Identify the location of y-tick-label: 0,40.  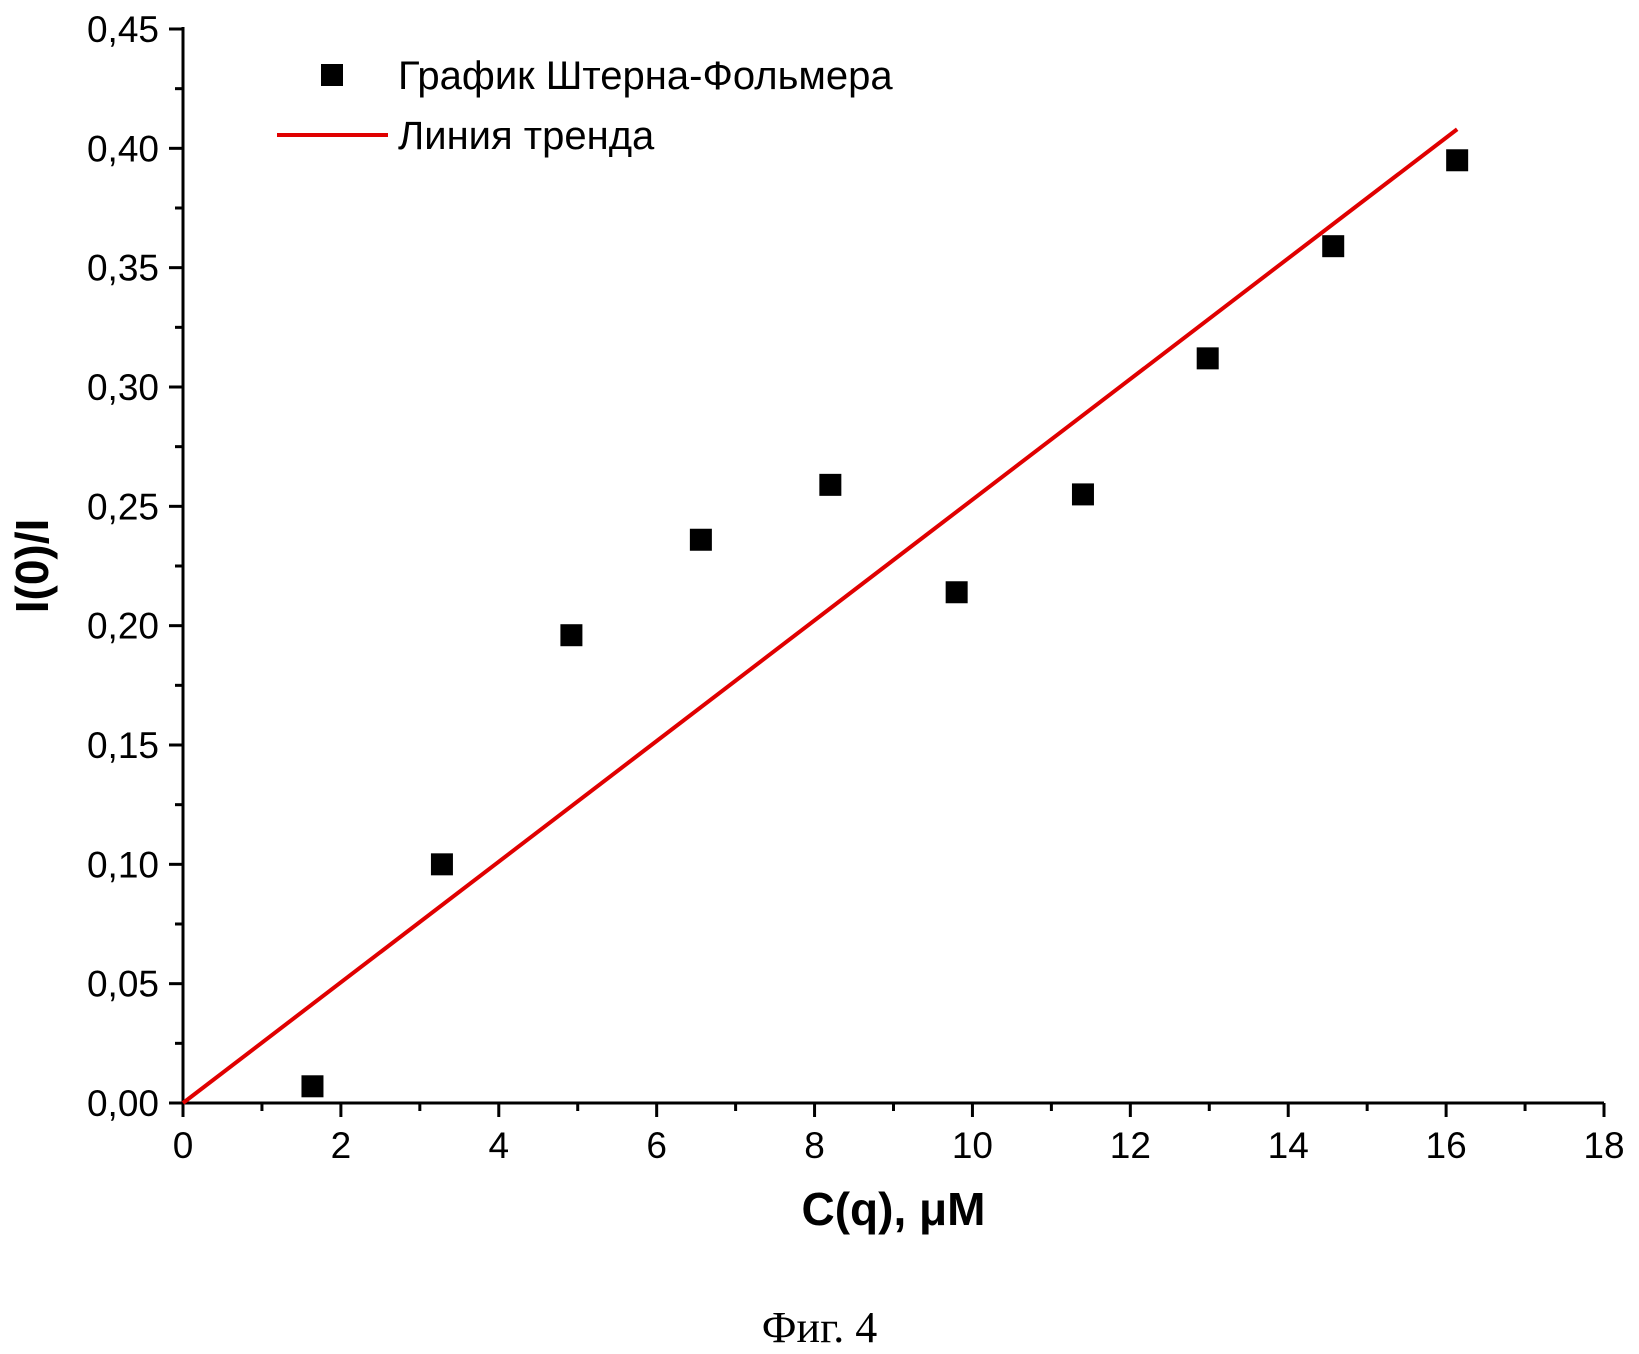
(123, 148).